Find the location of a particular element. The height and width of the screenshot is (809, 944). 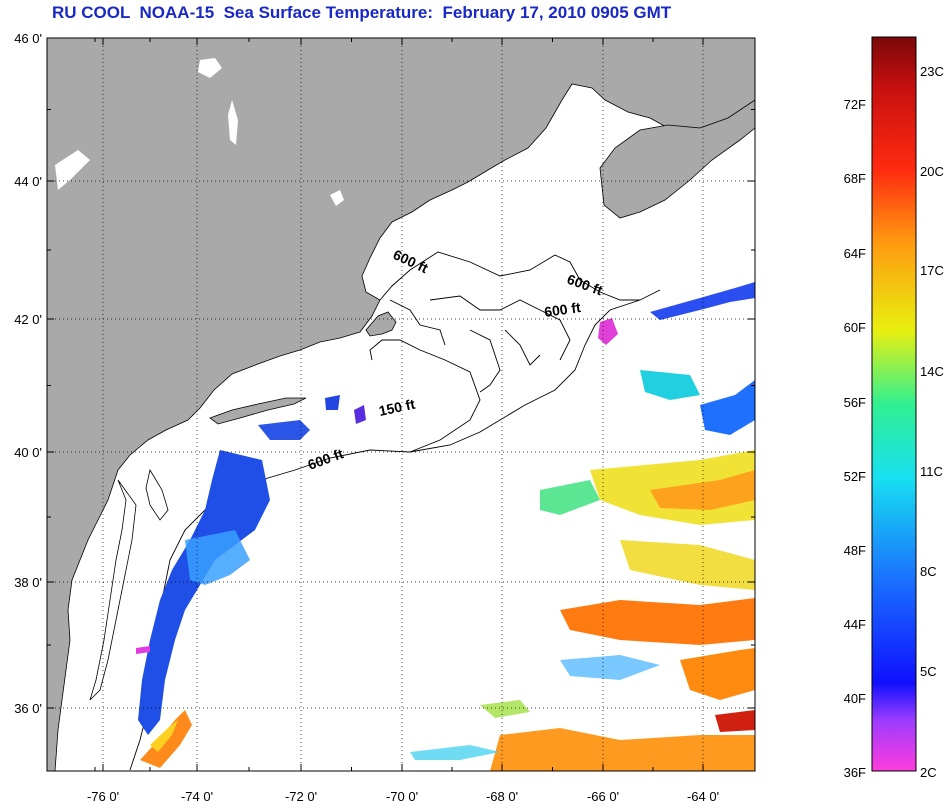

lon-label: -76 0' is located at coordinates (103, 796).